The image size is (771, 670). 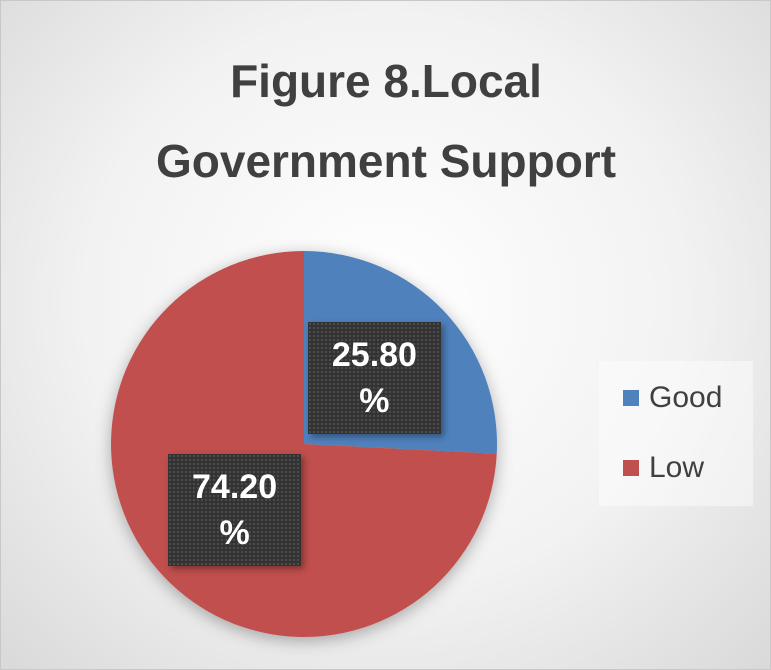 What do you see at coordinates (374, 377) in the screenshot?
I see `data-label: 25.80%` at bounding box center [374, 377].